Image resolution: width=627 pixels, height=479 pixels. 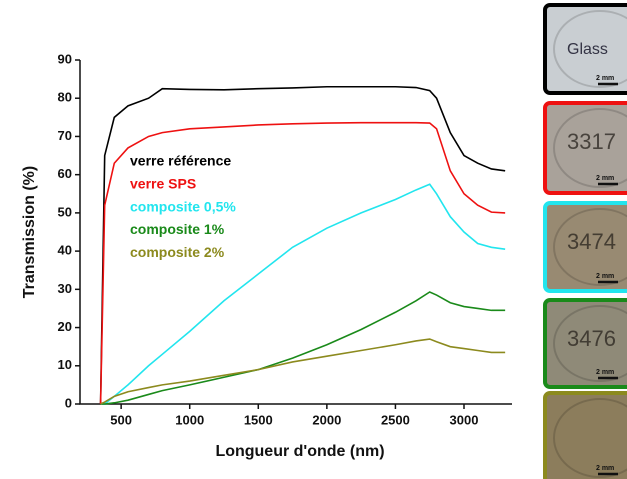 I want to click on legend-entry: composite 1%, so click(x=177, y=229).